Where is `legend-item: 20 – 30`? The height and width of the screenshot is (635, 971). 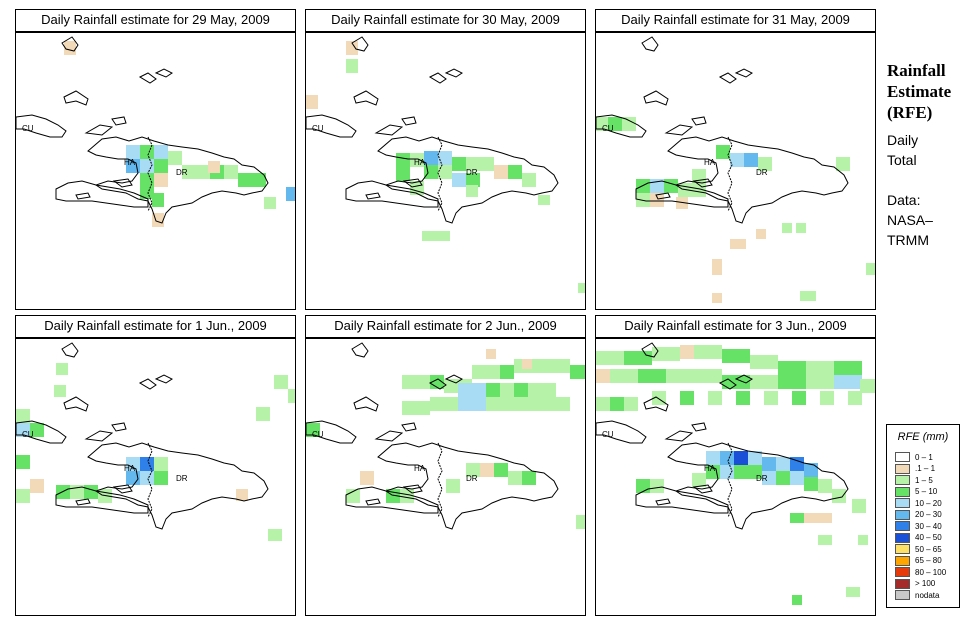 legend-item: 20 – 30 is located at coordinates (918, 514).